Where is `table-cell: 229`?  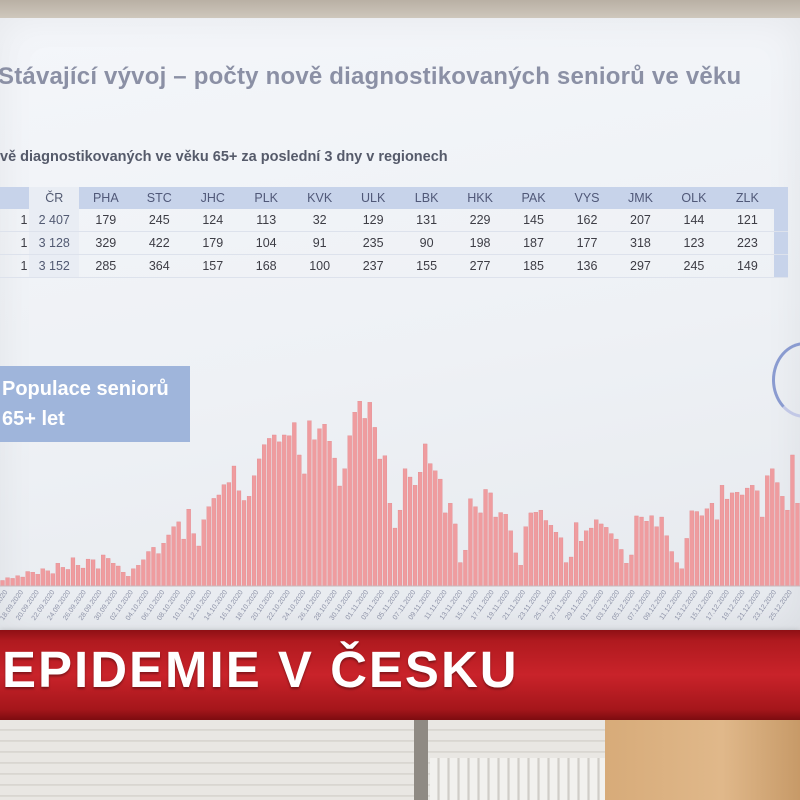
table-cell: 229 is located at coordinates (480, 220).